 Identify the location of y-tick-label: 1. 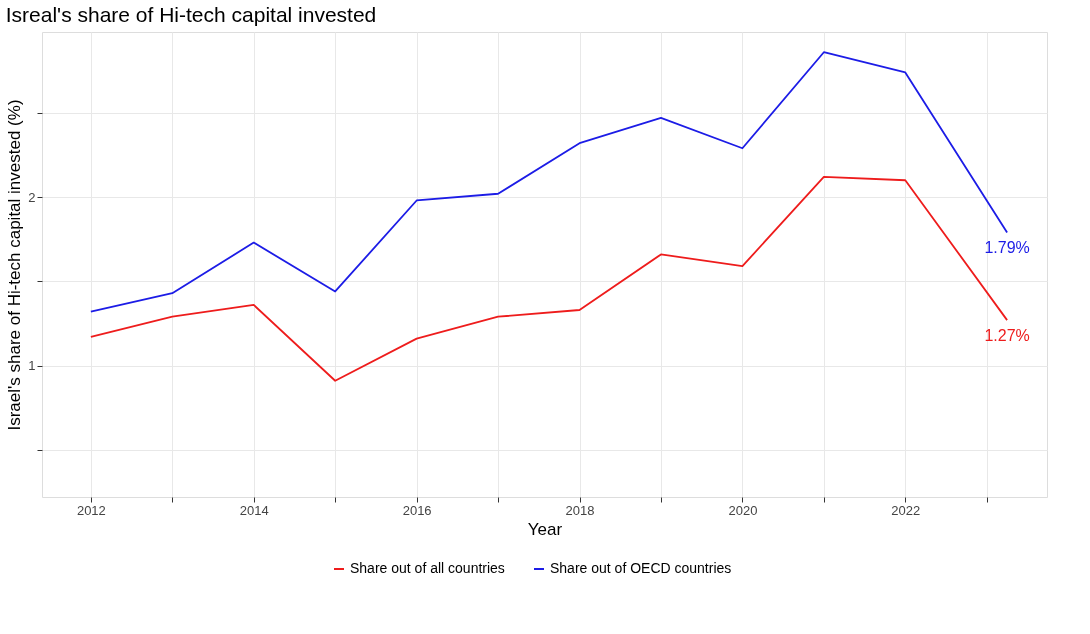
(32, 366).